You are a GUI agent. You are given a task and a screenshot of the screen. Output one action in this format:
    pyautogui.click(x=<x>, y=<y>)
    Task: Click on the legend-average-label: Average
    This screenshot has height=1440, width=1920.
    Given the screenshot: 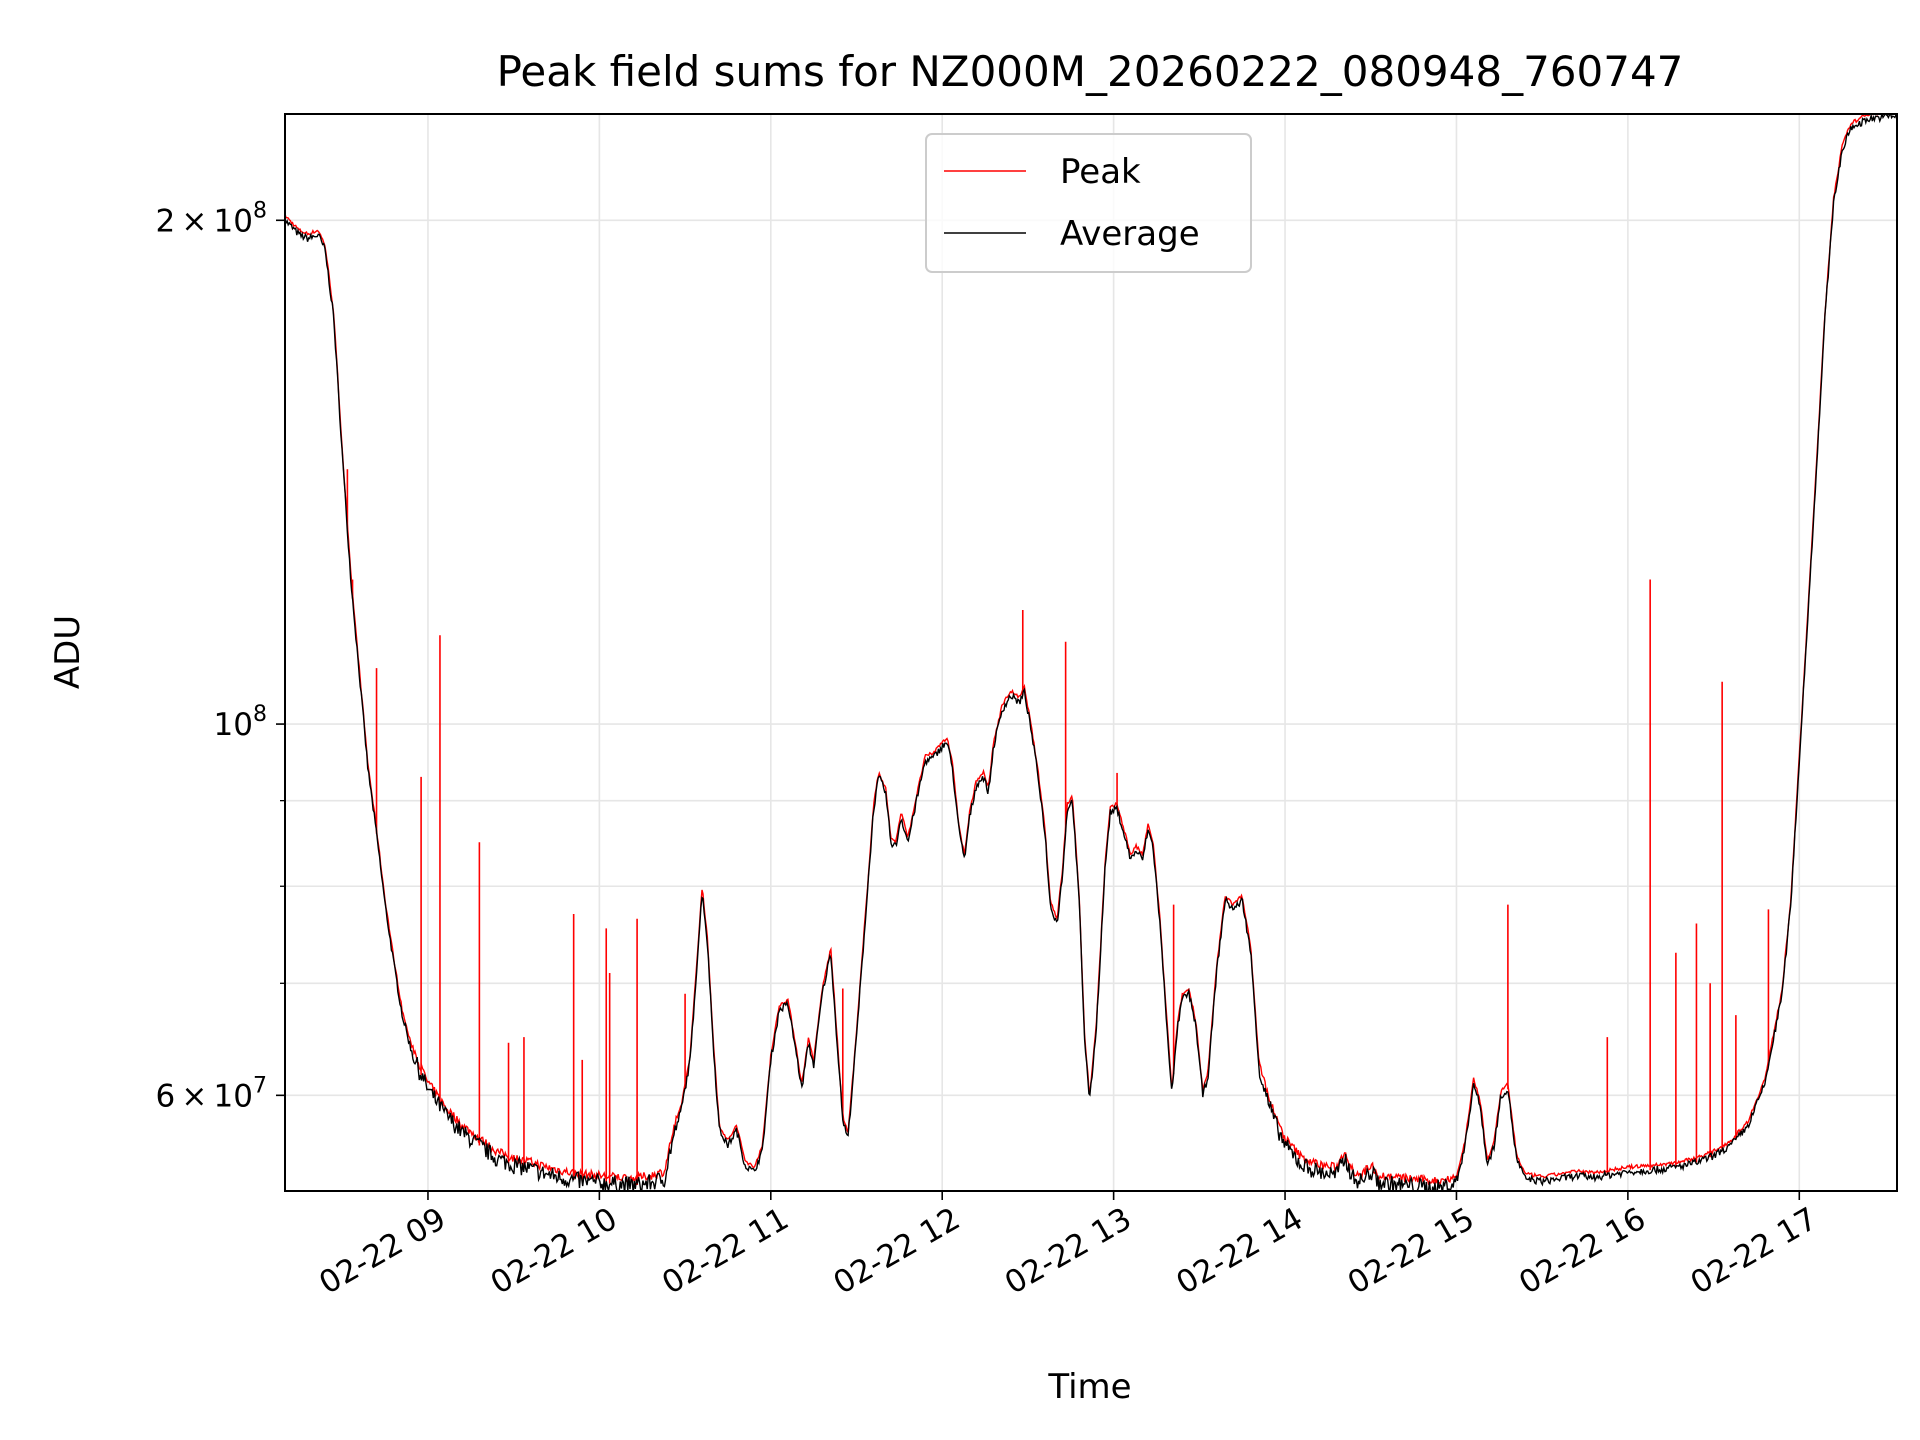 What is the action you would take?
    pyautogui.click(x=1130, y=234)
    